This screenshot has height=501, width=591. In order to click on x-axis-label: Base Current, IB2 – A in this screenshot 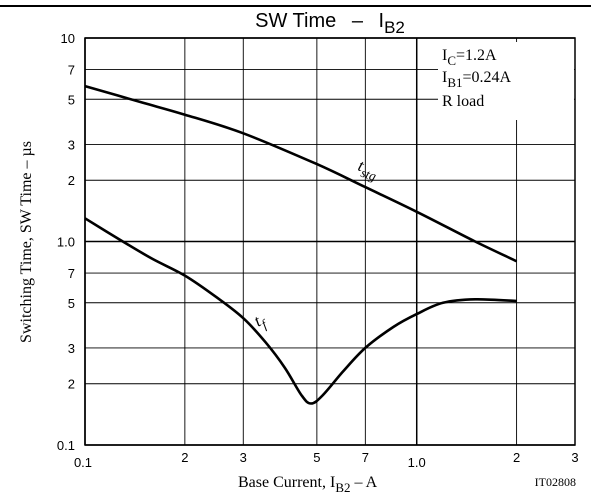, I will do `click(308, 484)`.